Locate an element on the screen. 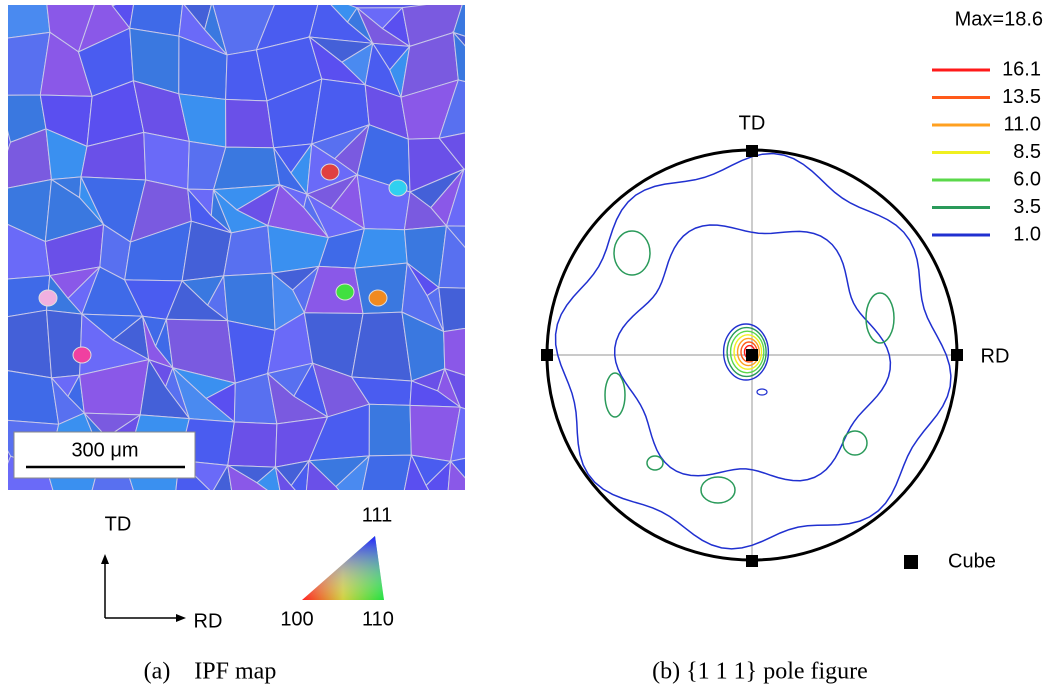 The height and width of the screenshot is (699, 1053). legend-label: 1.0 is located at coordinates (1027, 234).